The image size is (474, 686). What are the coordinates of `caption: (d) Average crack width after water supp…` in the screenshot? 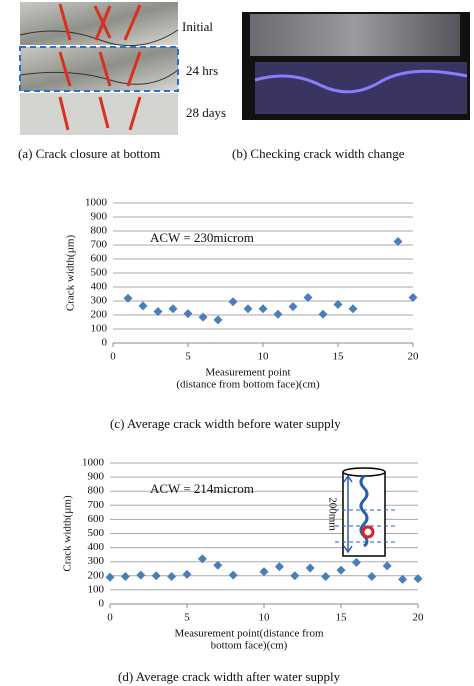 It's located at (229, 676).